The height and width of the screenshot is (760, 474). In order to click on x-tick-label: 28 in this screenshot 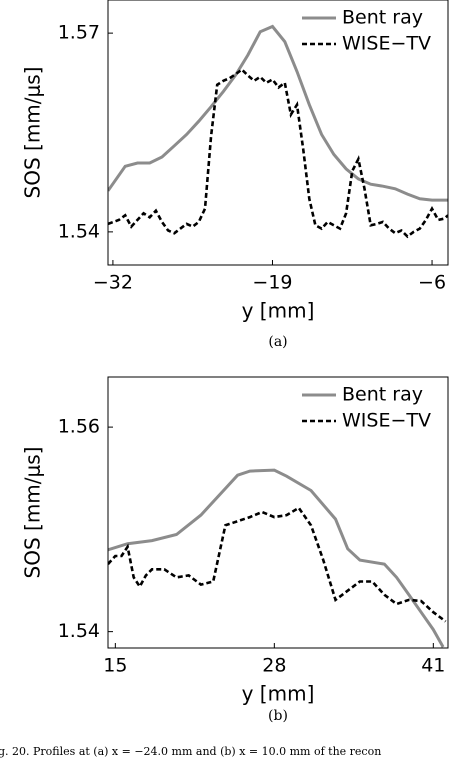, I will do `click(274, 666)`.